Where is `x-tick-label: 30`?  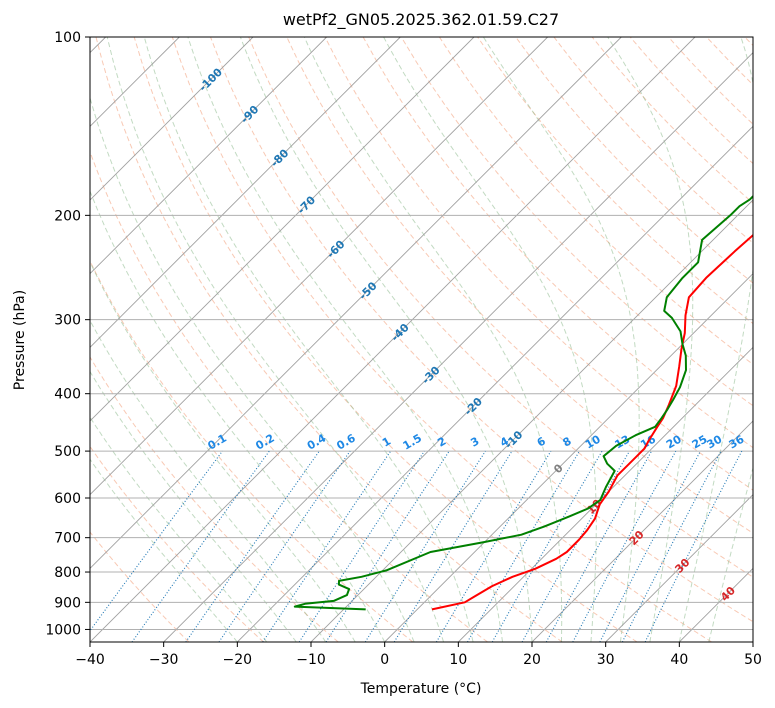
x-tick-label: 30 is located at coordinates (606, 660).